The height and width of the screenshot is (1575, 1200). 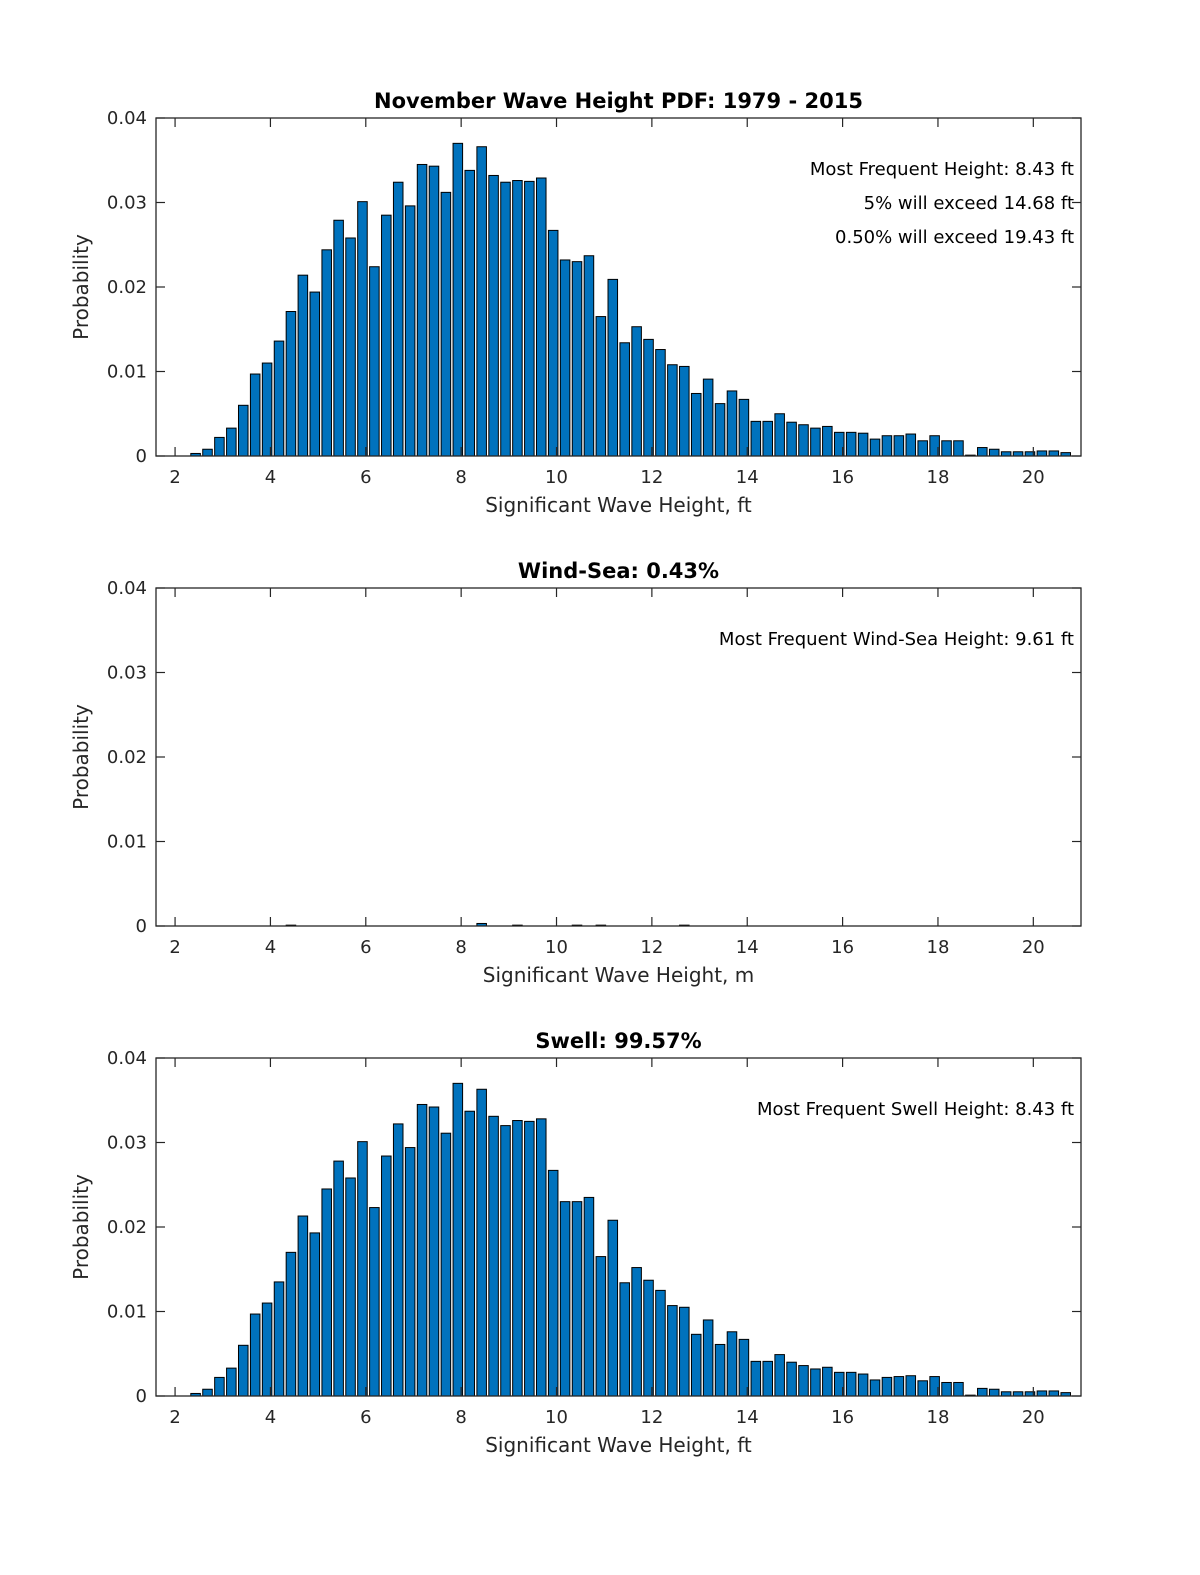 What do you see at coordinates (842, 1417) in the screenshot?
I see `x-tick-label: 16` at bounding box center [842, 1417].